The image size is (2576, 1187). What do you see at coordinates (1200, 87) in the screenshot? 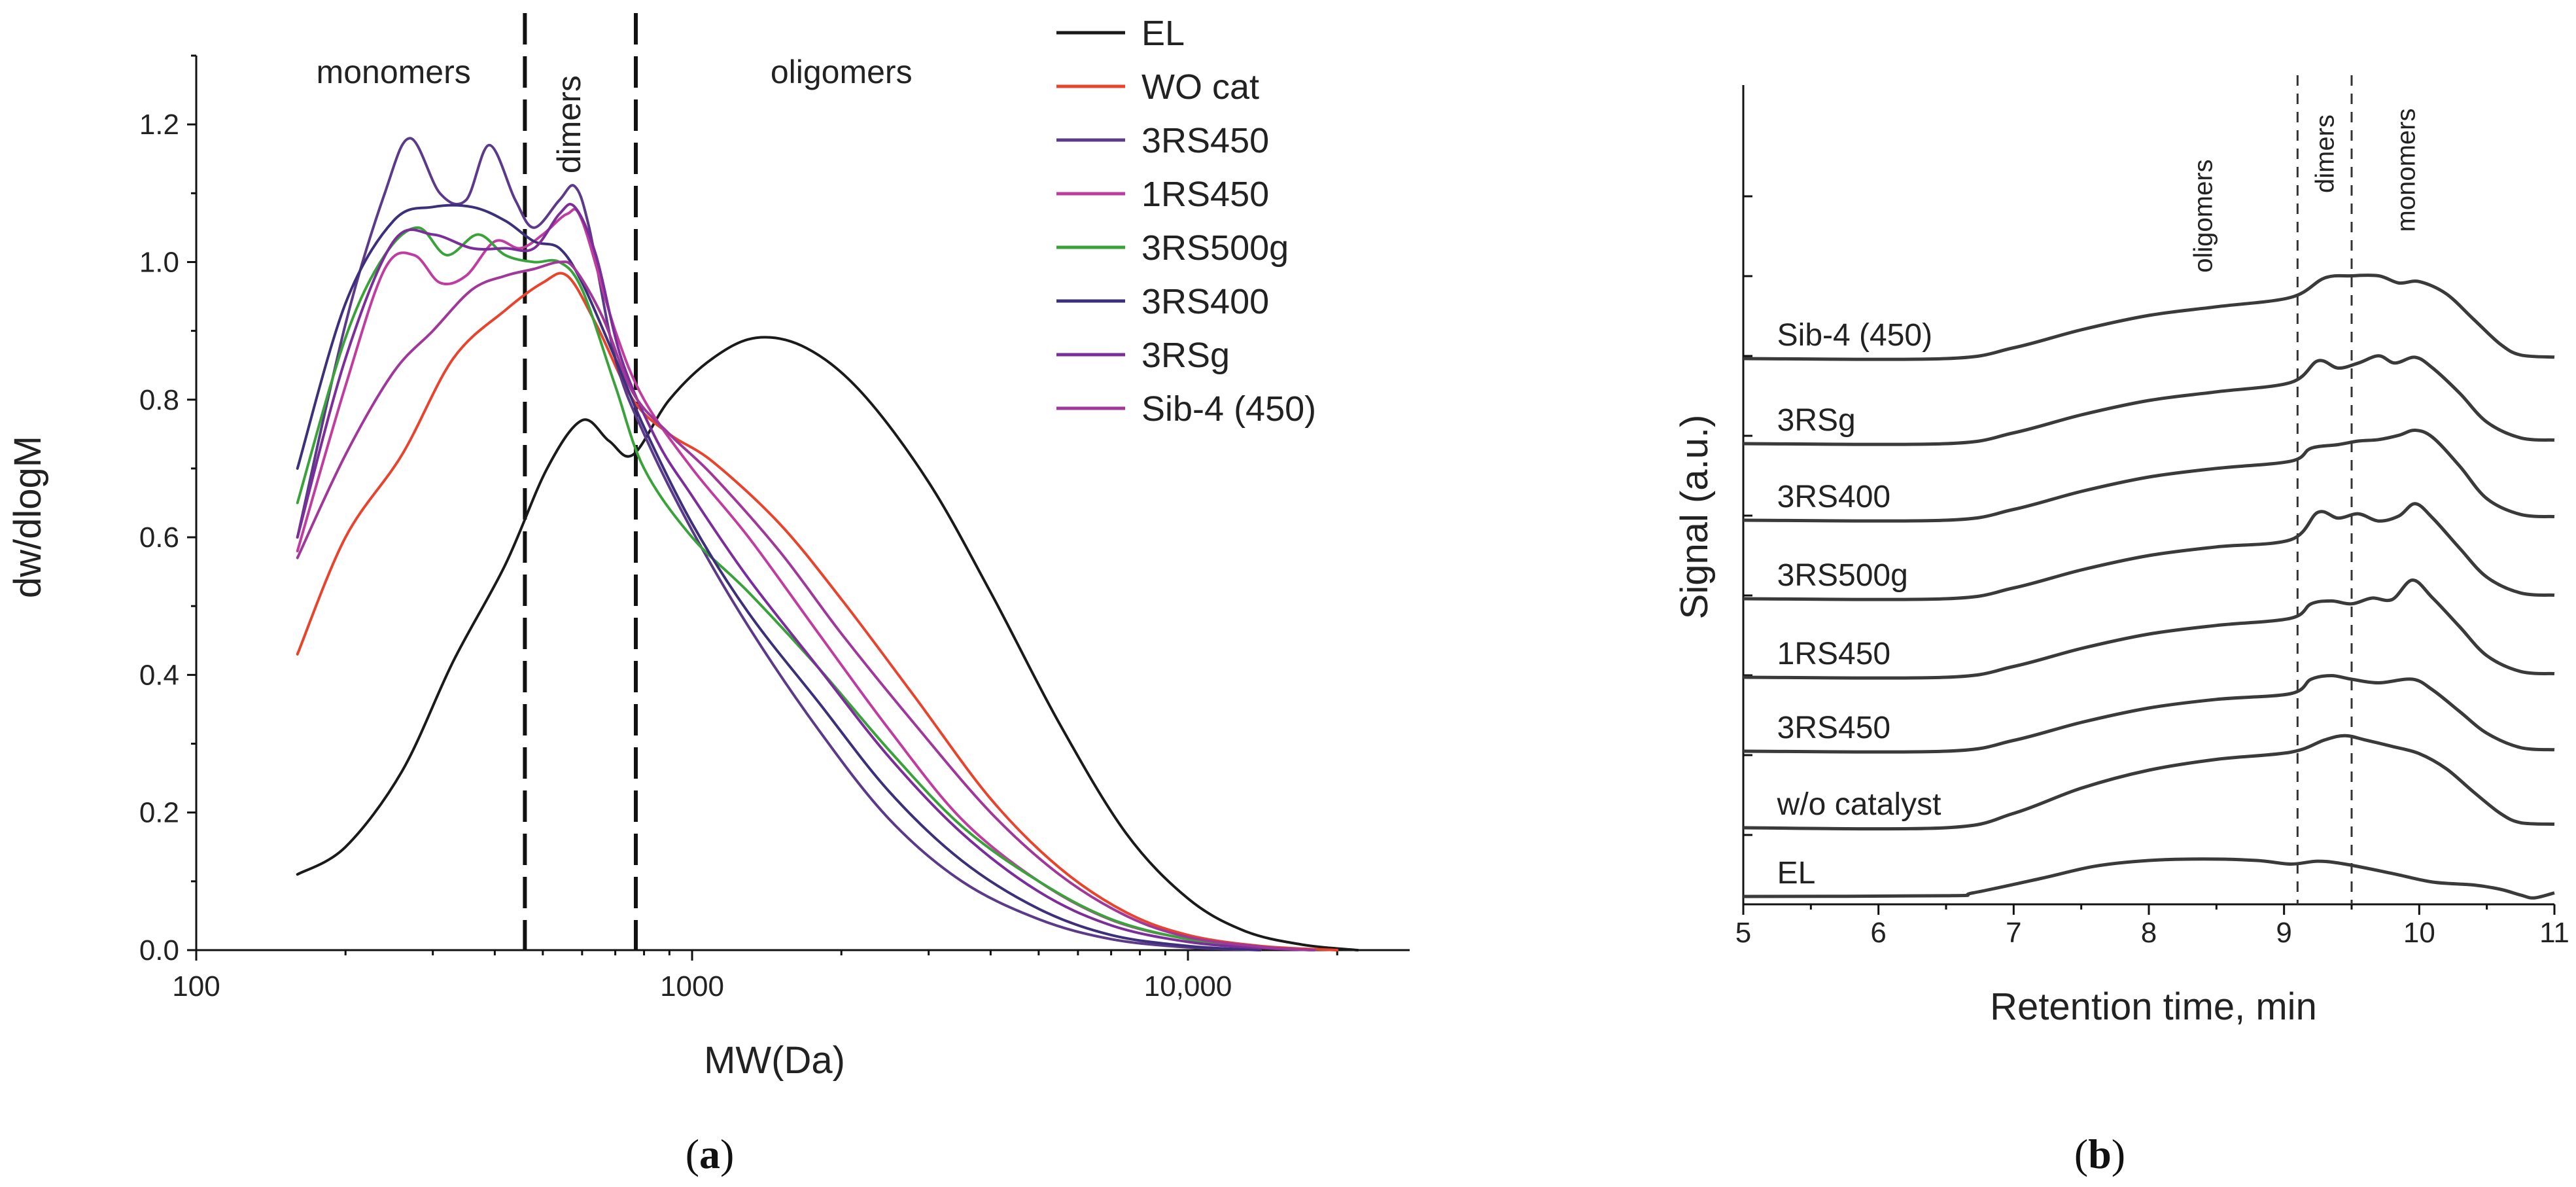
I see `legend-label-wo-cat: WO cat` at bounding box center [1200, 87].